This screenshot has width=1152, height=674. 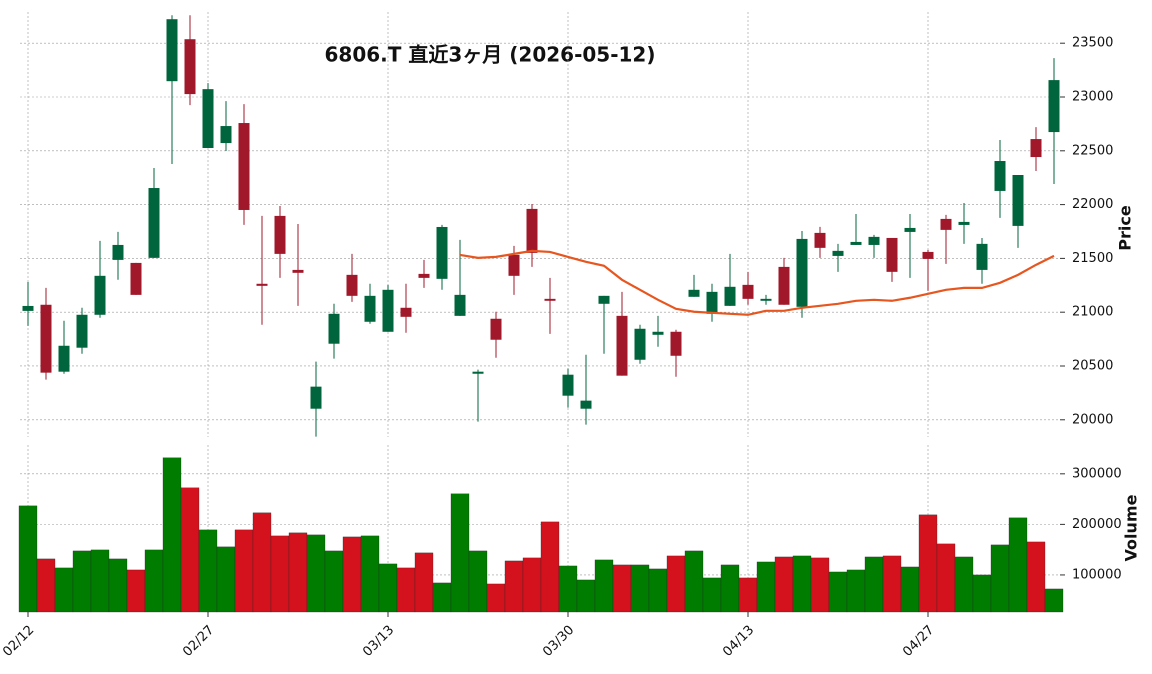 I want to click on y-axis-label: Volume, so click(x=1131, y=527).